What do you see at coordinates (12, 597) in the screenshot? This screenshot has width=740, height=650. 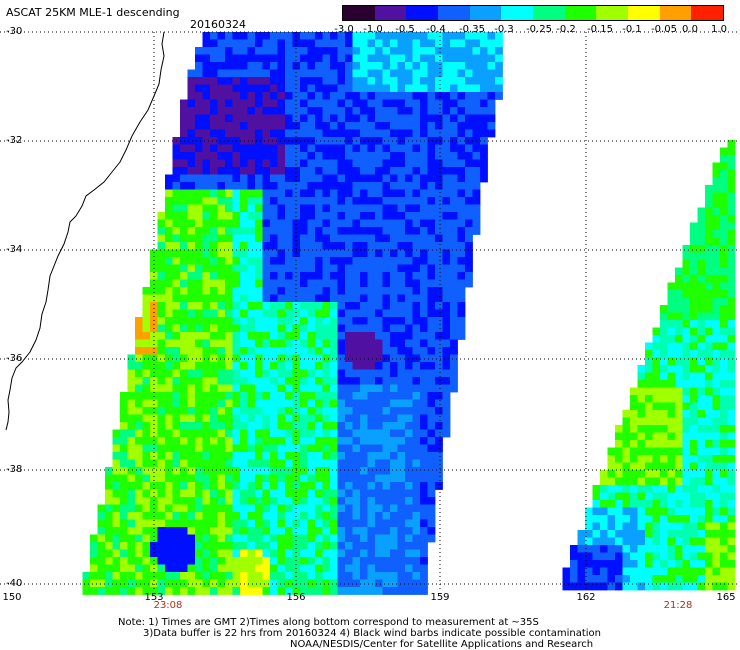 I see `longitude-label: 150` at bounding box center [12, 597].